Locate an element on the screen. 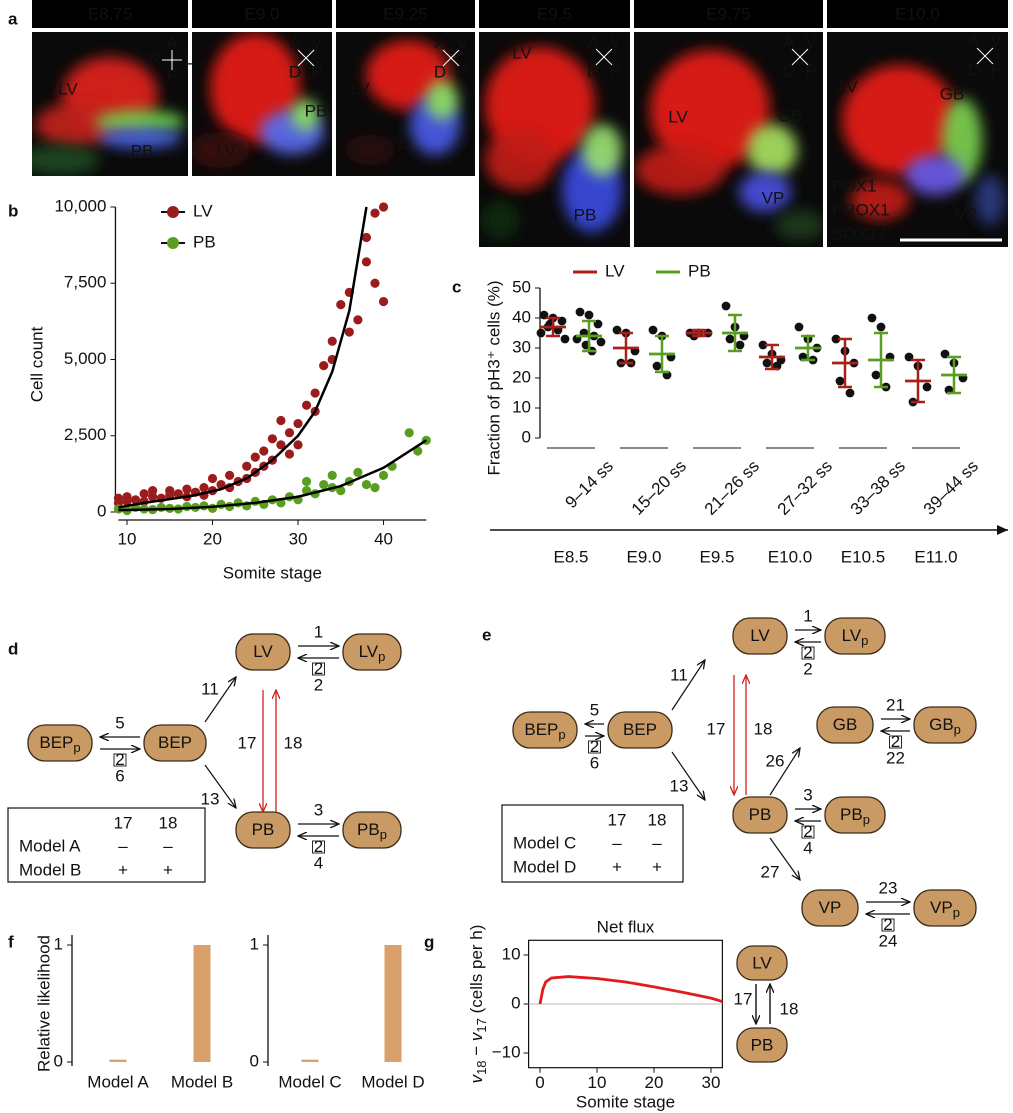 This screenshot has width=1013, height=1113. transition-arrow is located at coordinates (688, 775).